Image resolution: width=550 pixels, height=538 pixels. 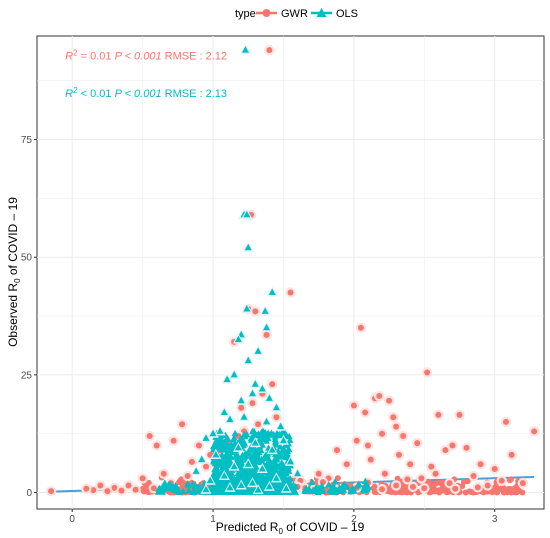 I want to click on rmse-value: RMSE : 2.13, so click(x=196, y=94).